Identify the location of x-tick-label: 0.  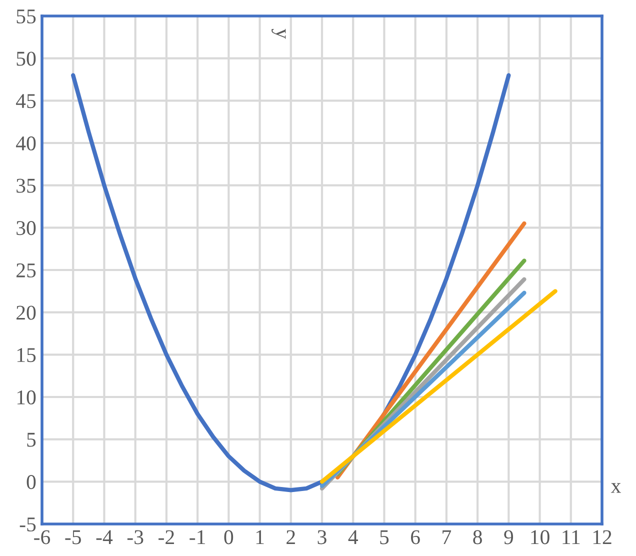
(229, 537).